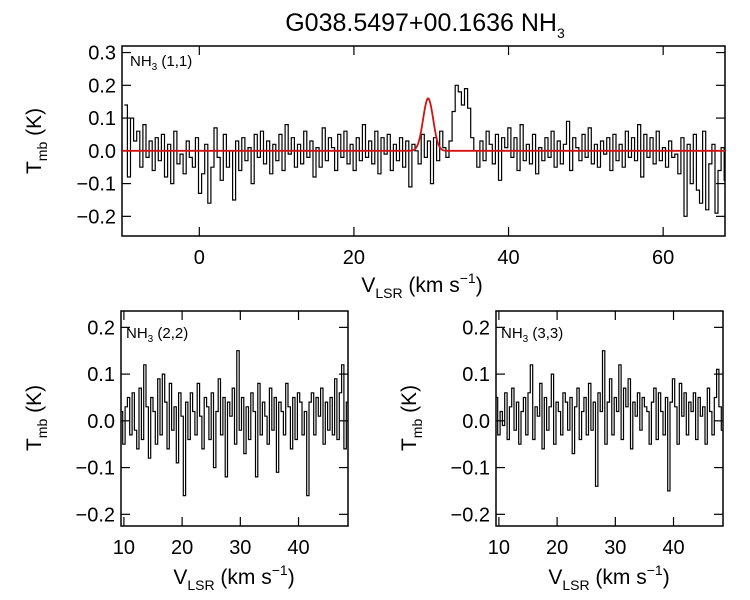 The height and width of the screenshot is (600, 750). What do you see at coordinates (102, 54) in the screenshot?
I see `y-tick-label: 0.3` at bounding box center [102, 54].